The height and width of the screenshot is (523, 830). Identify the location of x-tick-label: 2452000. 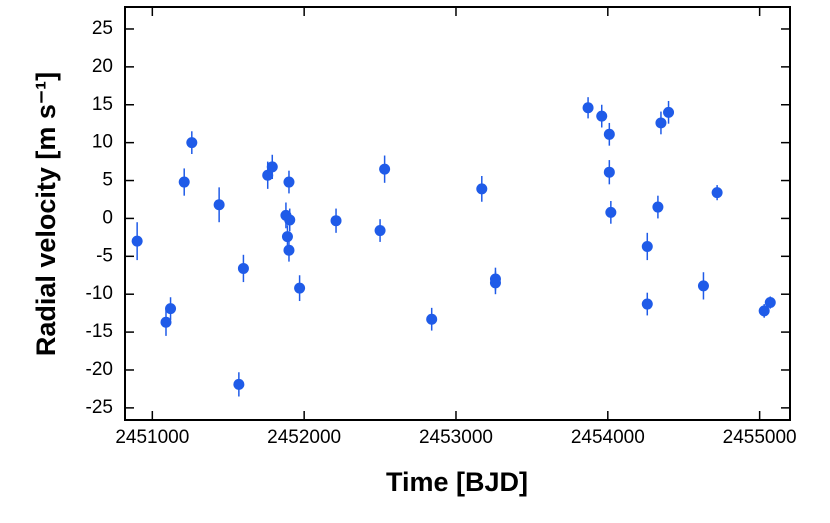
(304, 437).